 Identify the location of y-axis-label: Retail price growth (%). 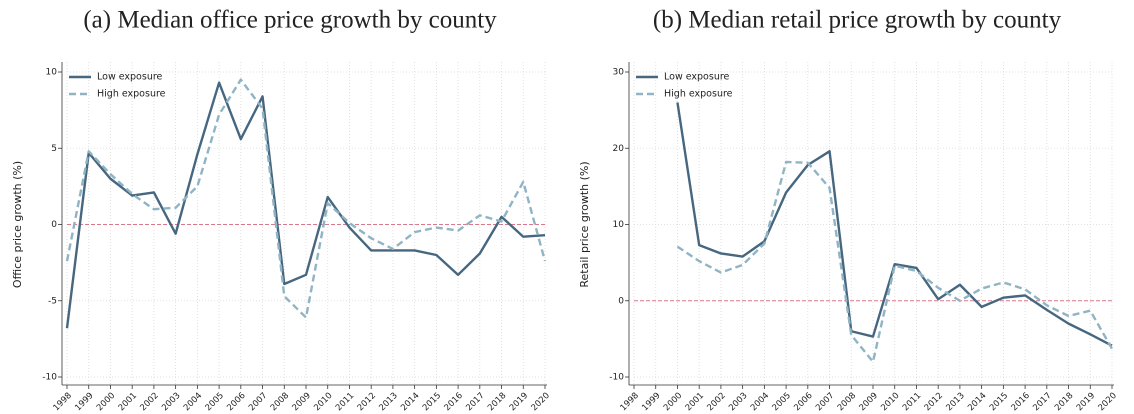
(584, 224).